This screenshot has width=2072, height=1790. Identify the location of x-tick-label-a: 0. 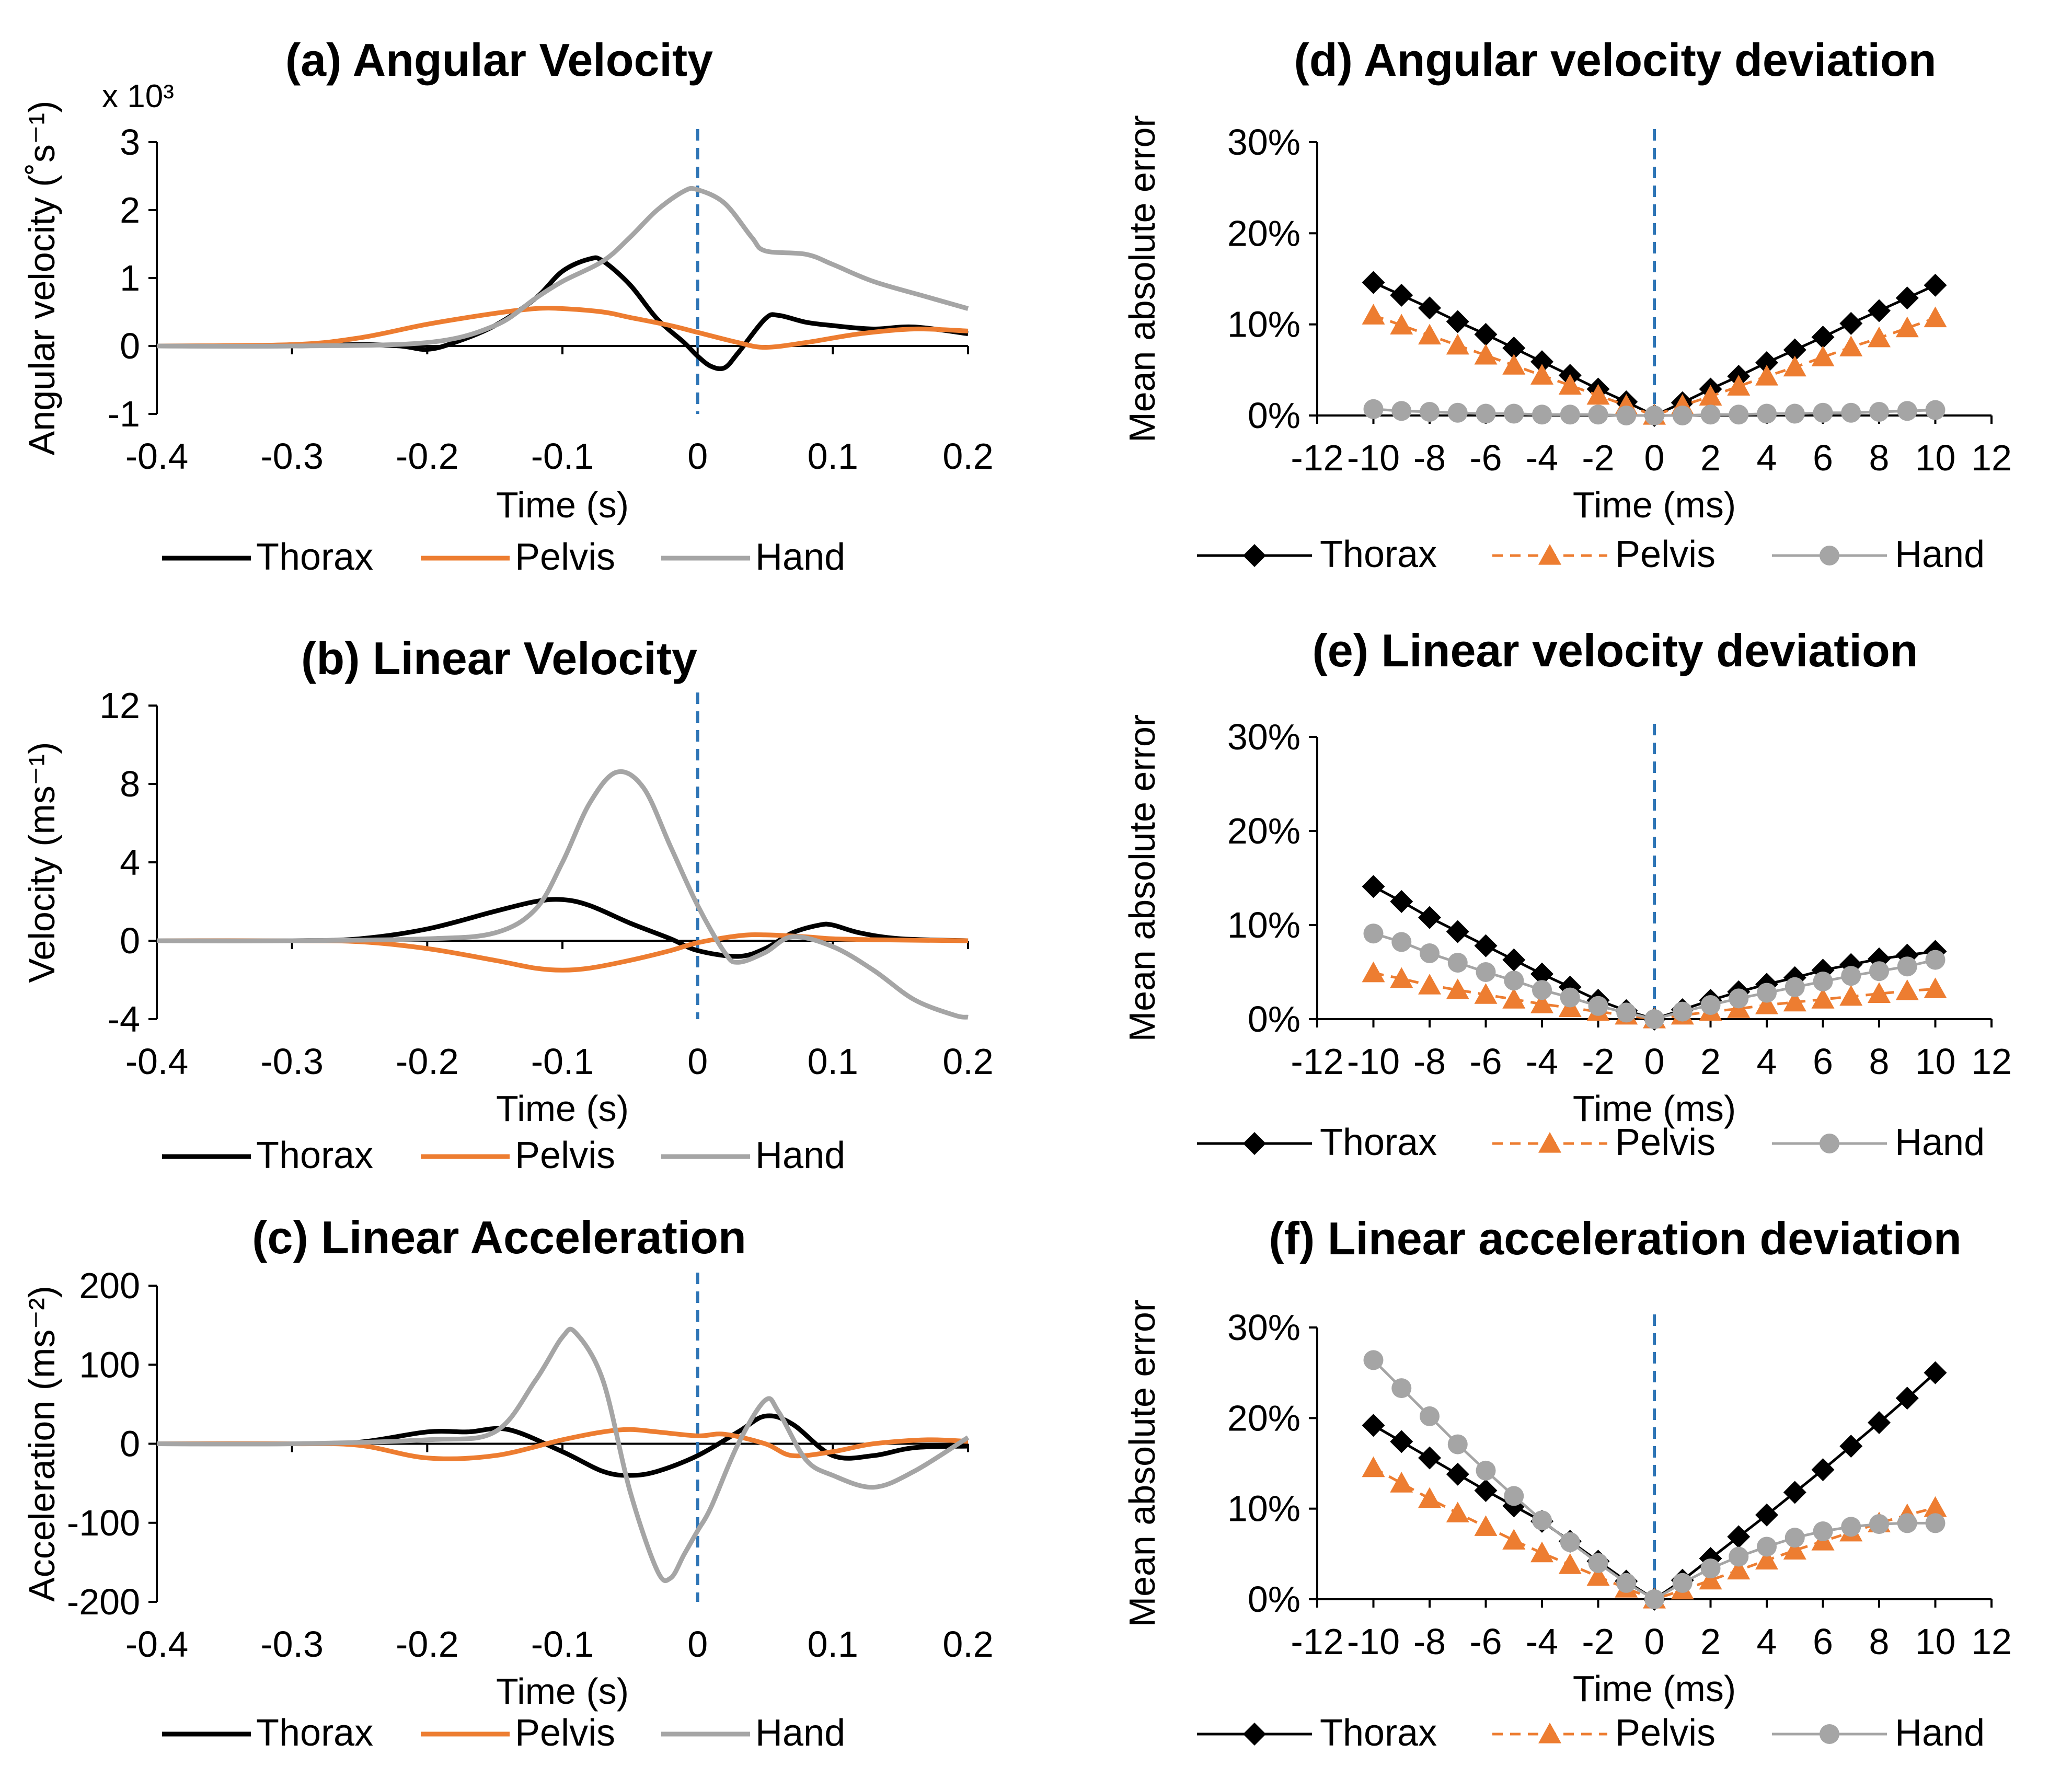
(697, 456).